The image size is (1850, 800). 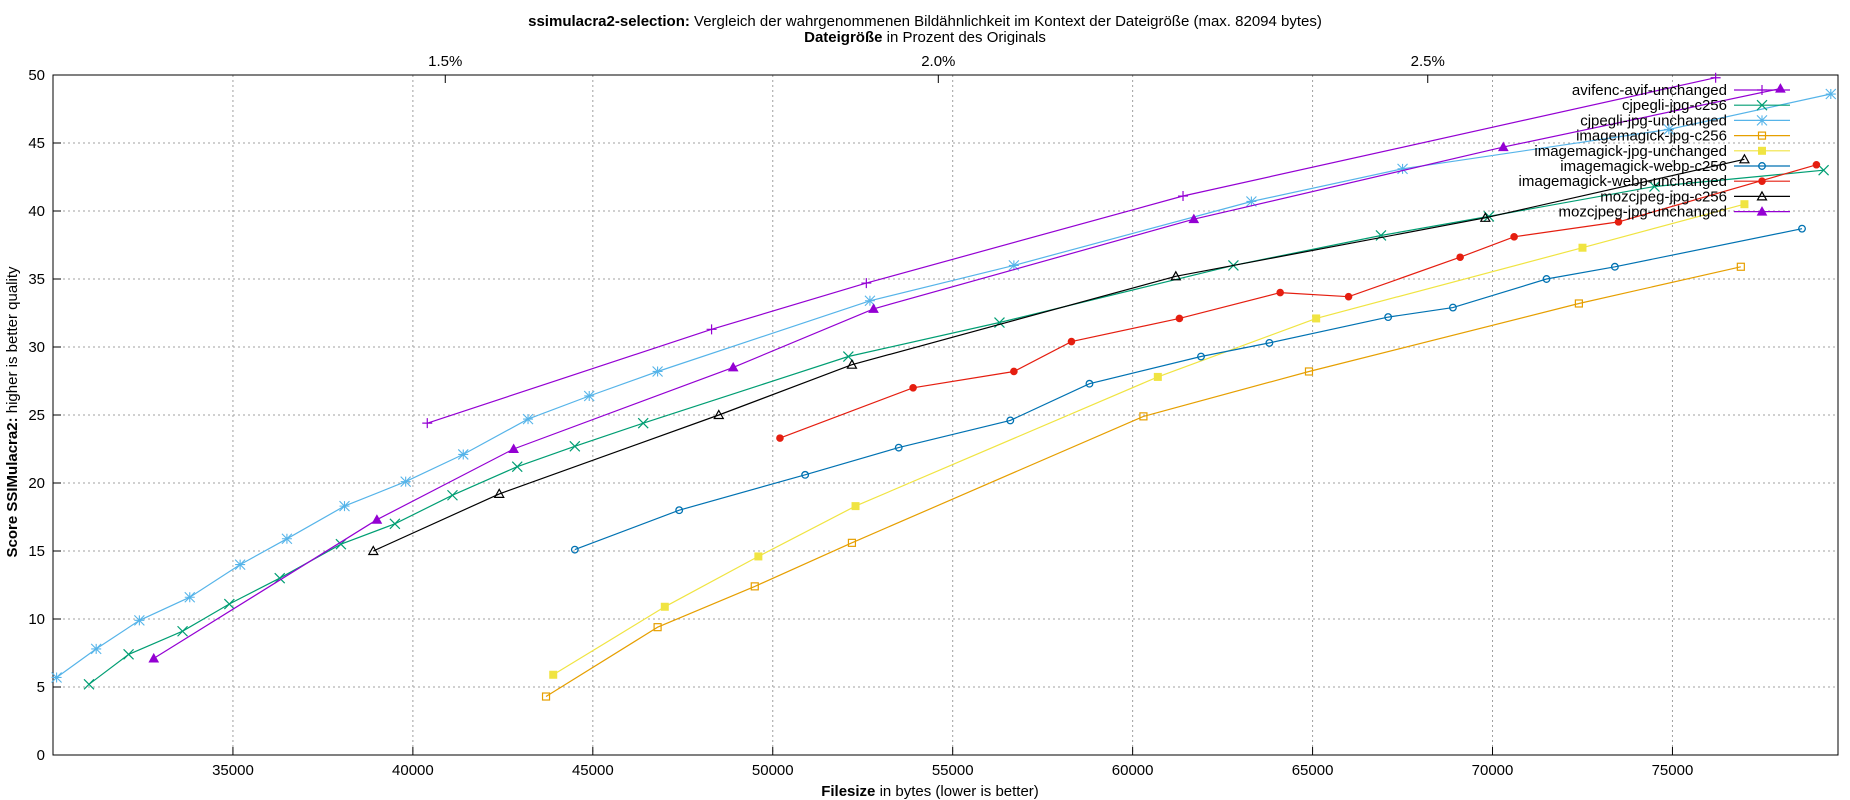 What do you see at coordinates (963, 37) in the screenshot?
I see `x2-axis-label-rest: in Prozent des Originals` at bounding box center [963, 37].